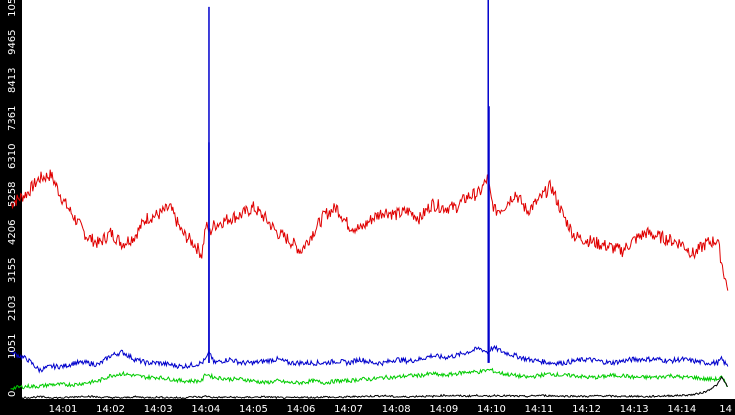 Image resolution: width=735 pixels, height=415 pixels. I want to click on y-tick-label: 5258, so click(12, 194).